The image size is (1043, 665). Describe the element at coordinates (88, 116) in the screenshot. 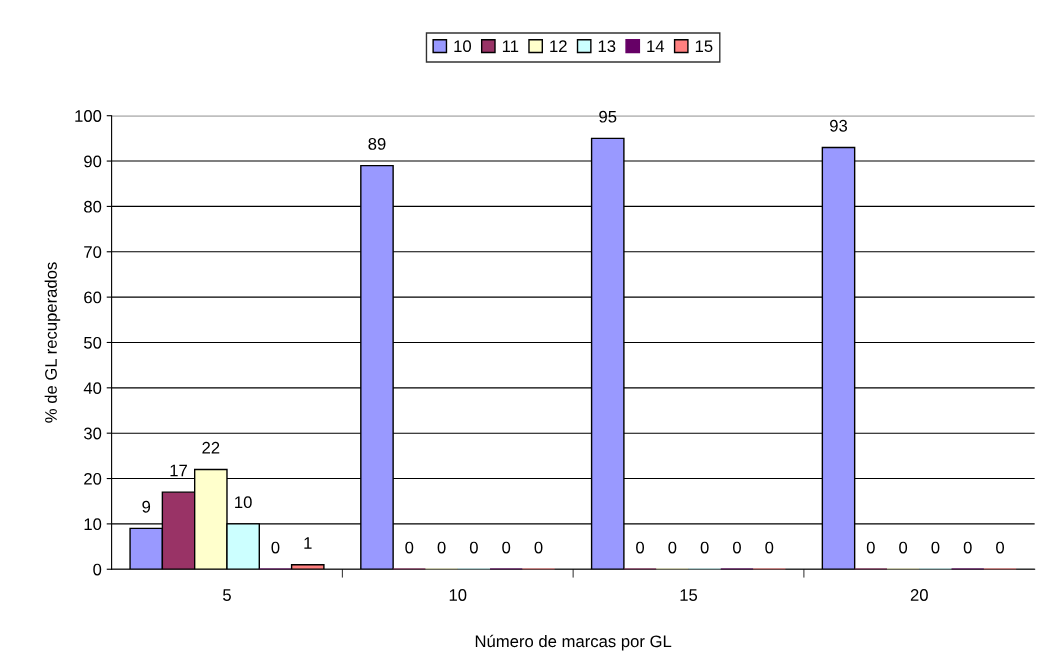

I see `y-tick-label: 100` at that location.